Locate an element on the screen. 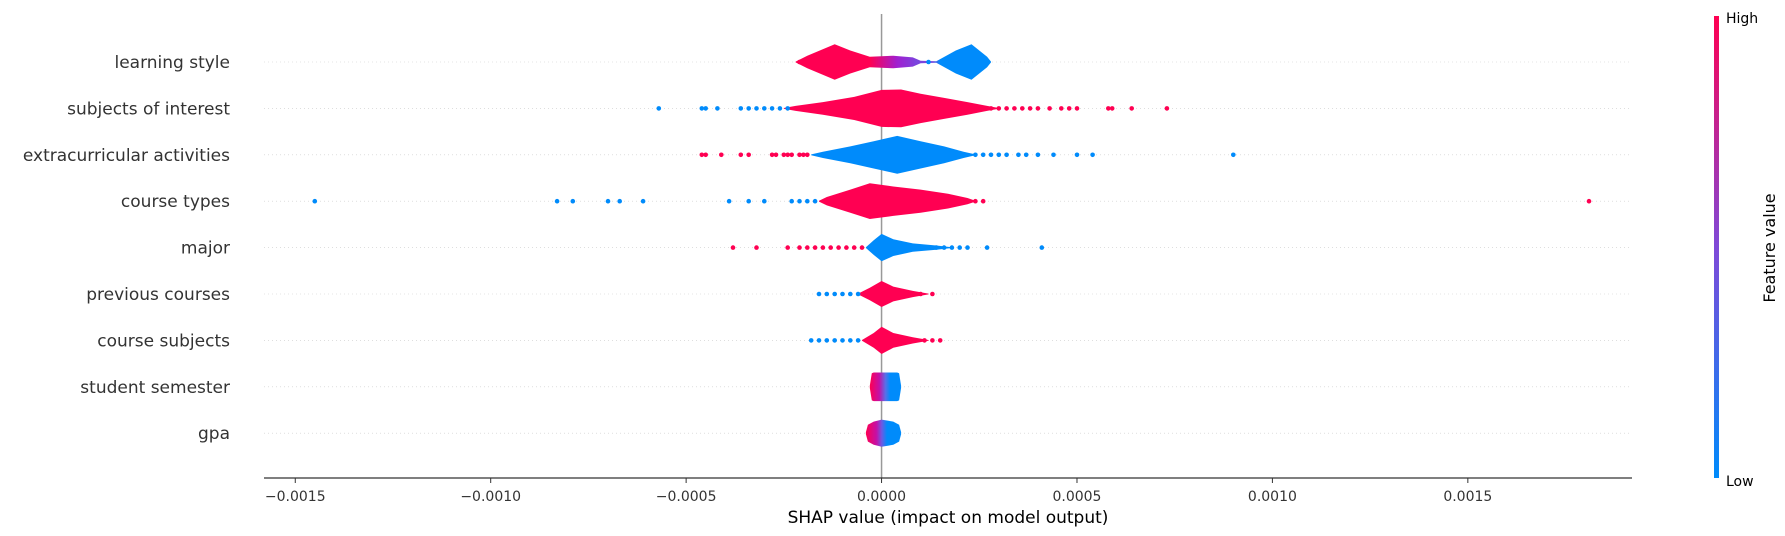  feature-label-extracurricular-activities: extracurricular activities is located at coordinates (126, 156).